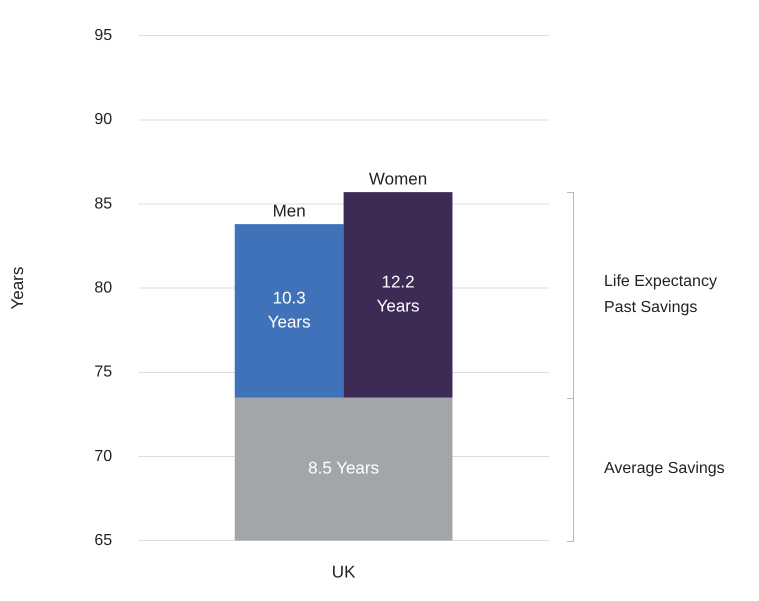 The height and width of the screenshot is (601, 759). What do you see at coordinates (344, 572) in the screenshot?
I see `x-tick-label: UK` at bounding box center [344, 572].